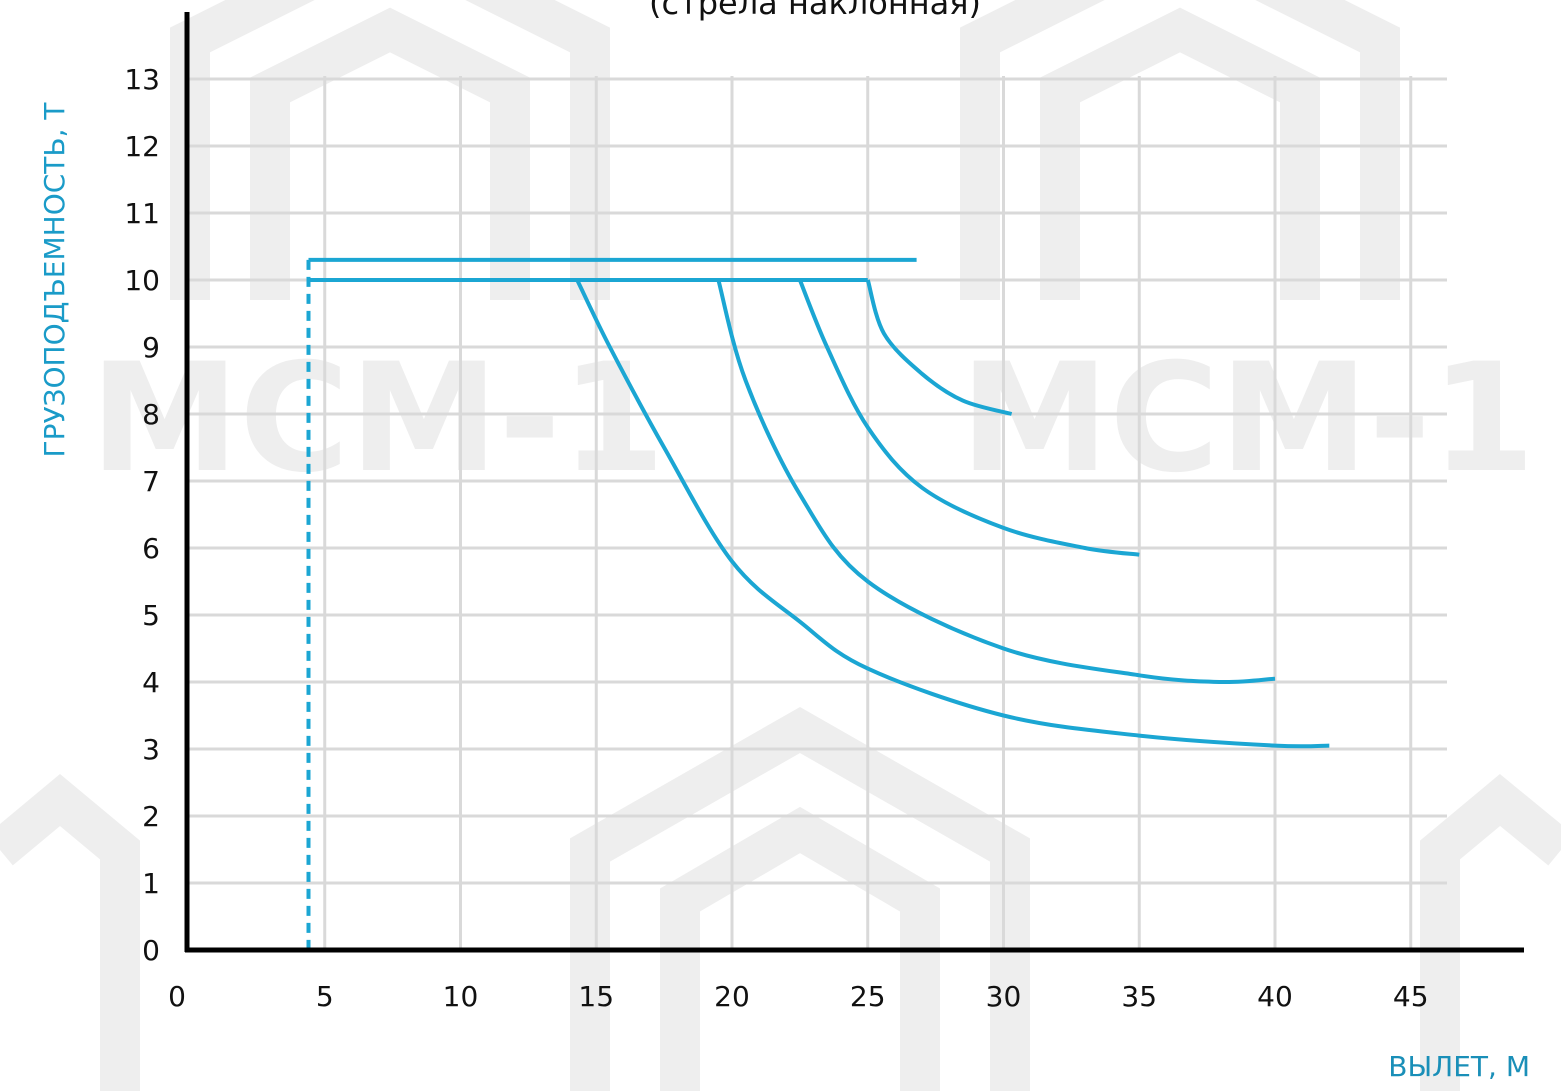 The height and width of the screenshot is (1091, 1561). Describe the element at coordinates (151, 749) in the screenshot. I see `y-tick-label: 3` at that location.